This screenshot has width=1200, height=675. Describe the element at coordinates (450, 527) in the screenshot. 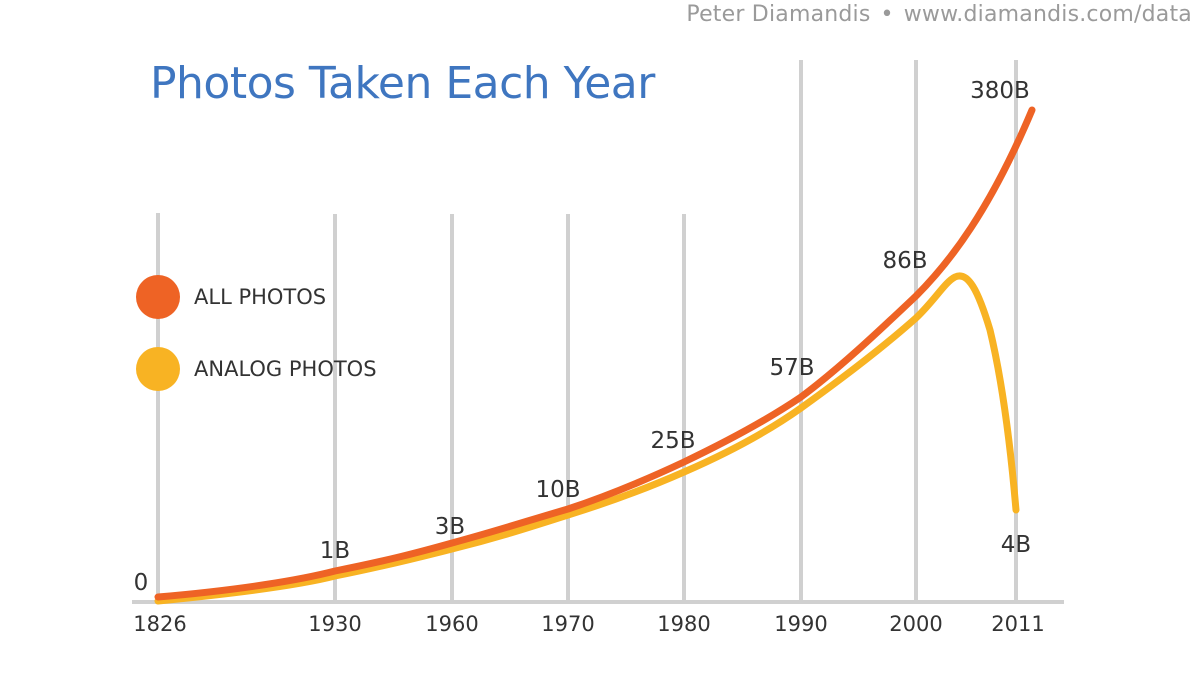

I see `value-label: 3B` at that location.